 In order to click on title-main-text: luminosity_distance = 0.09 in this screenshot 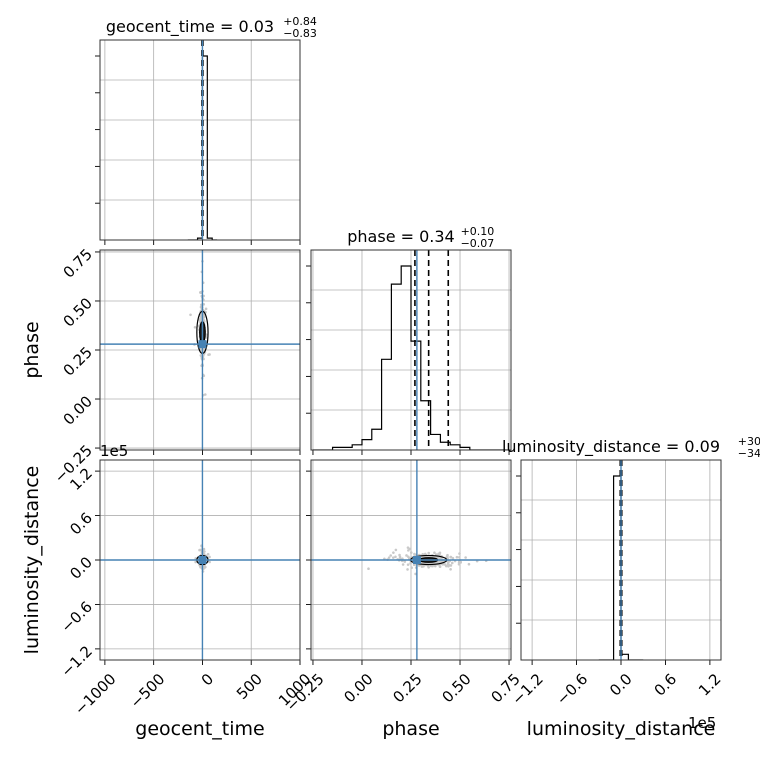, I will do `click(611, 447)`.